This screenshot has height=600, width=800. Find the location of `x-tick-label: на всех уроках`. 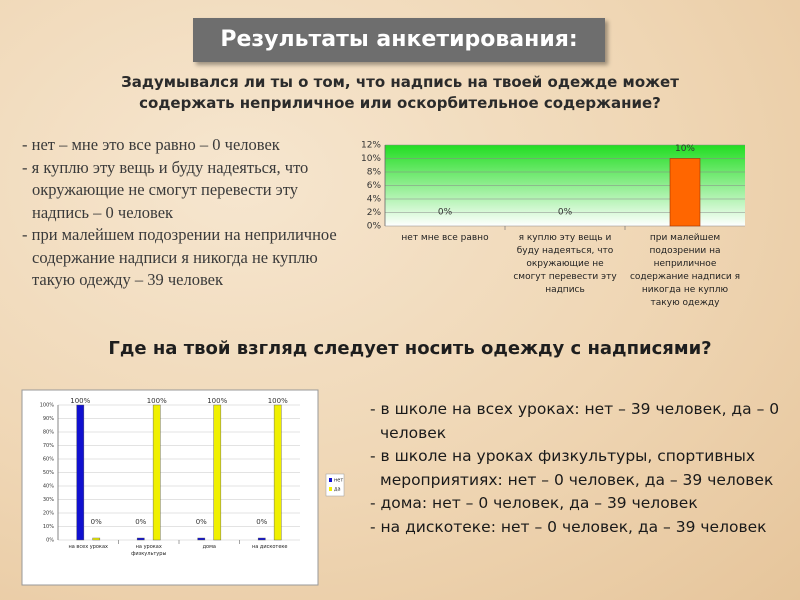

x-tick-label: на всех уроках is located at coordinates (88, 547).